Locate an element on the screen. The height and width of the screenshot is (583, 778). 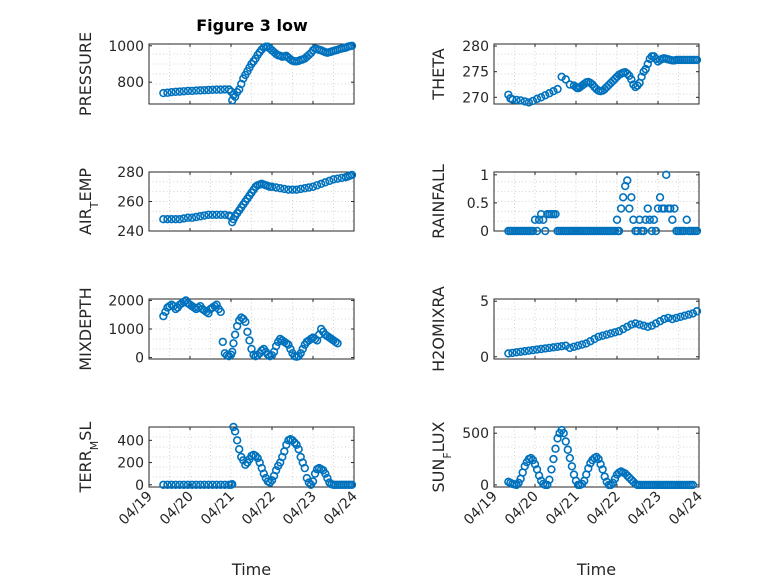
x-tick-label: 04/20 is located at coordinates (522, 509).